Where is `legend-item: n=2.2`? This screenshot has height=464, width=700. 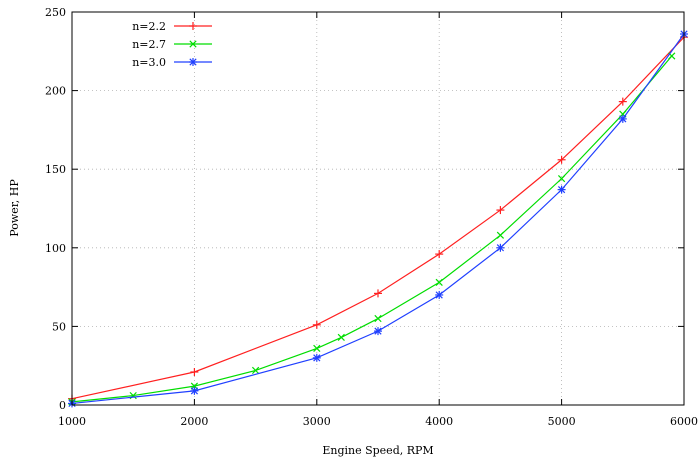
legend-item: n=2.2 is located at coordinates (172, 26).